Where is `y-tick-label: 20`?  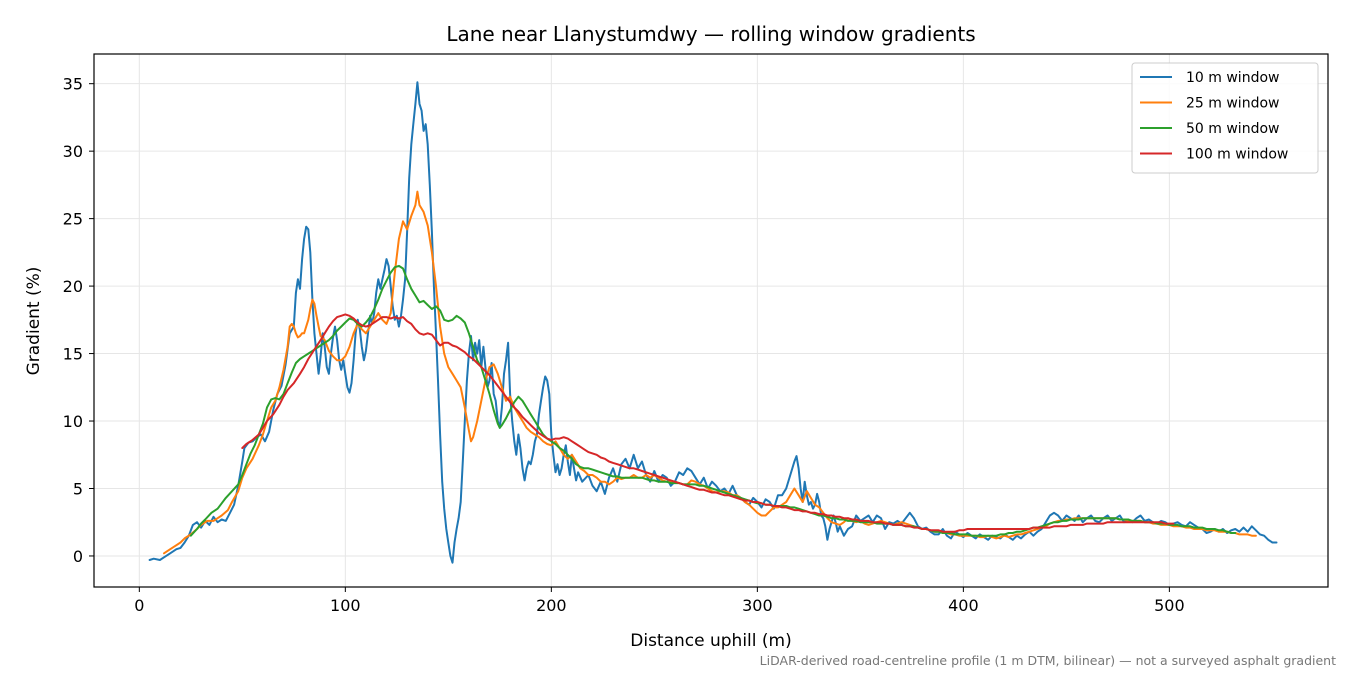 y-tick-label: 20 is located at coordinates (73, 286).